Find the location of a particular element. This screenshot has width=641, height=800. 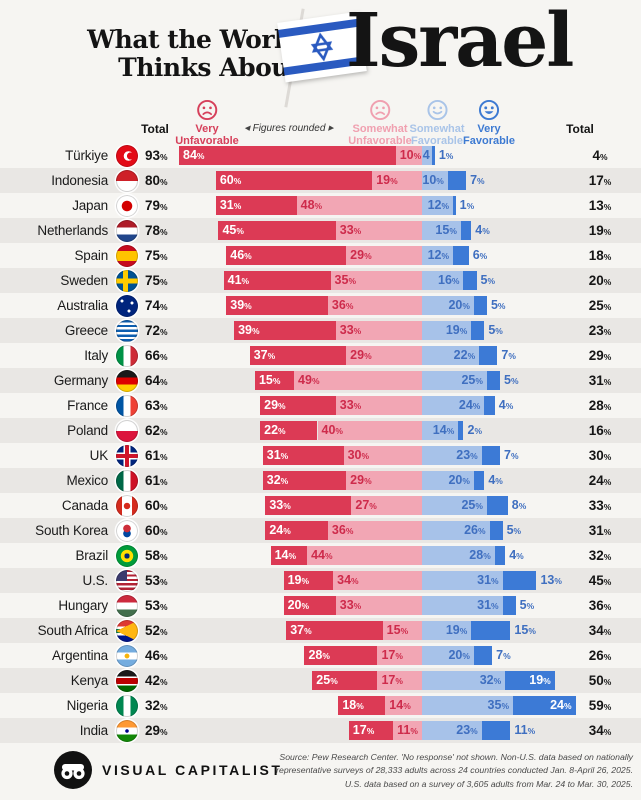

somewhat-favorable-value: 16% is located at coordinates (449, 280).